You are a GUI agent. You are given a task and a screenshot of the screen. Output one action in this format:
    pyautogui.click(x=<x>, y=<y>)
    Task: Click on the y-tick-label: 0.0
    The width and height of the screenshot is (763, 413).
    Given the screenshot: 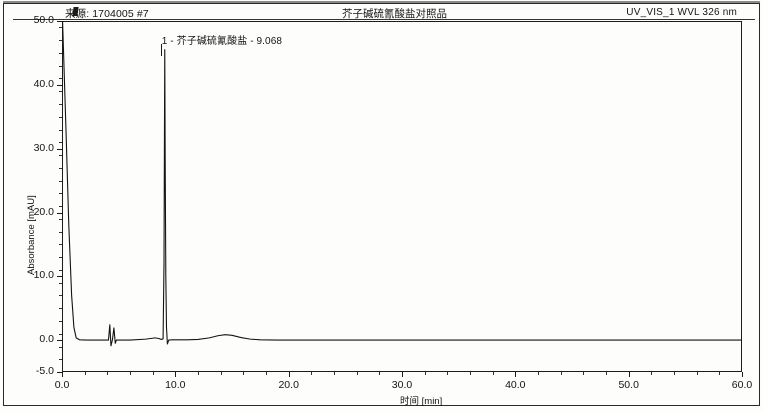 What is the action you would take?
    pyautogui.click(x=46, y=339)
    